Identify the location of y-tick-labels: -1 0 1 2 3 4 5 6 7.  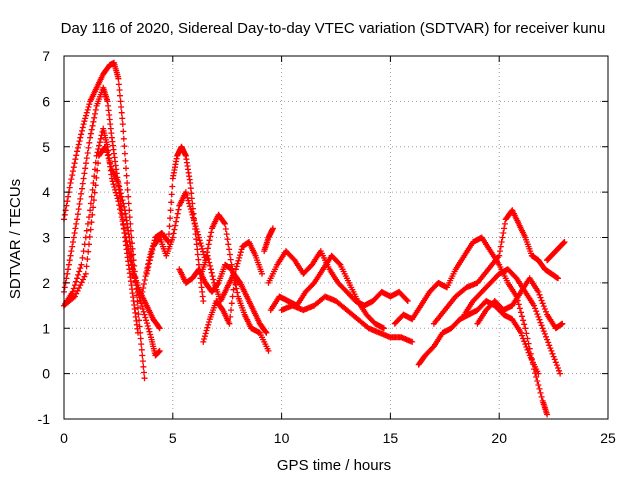
(44, 237).